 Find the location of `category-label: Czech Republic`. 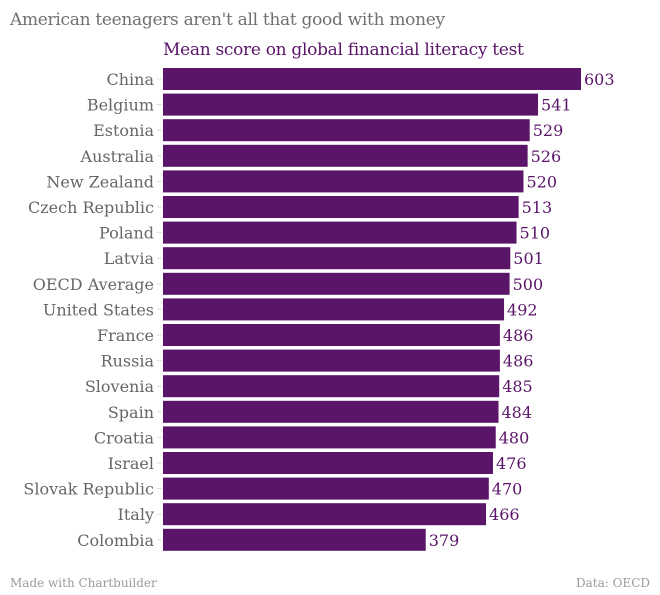

category-label: Czech Republic is located at coordinates (91, 207).